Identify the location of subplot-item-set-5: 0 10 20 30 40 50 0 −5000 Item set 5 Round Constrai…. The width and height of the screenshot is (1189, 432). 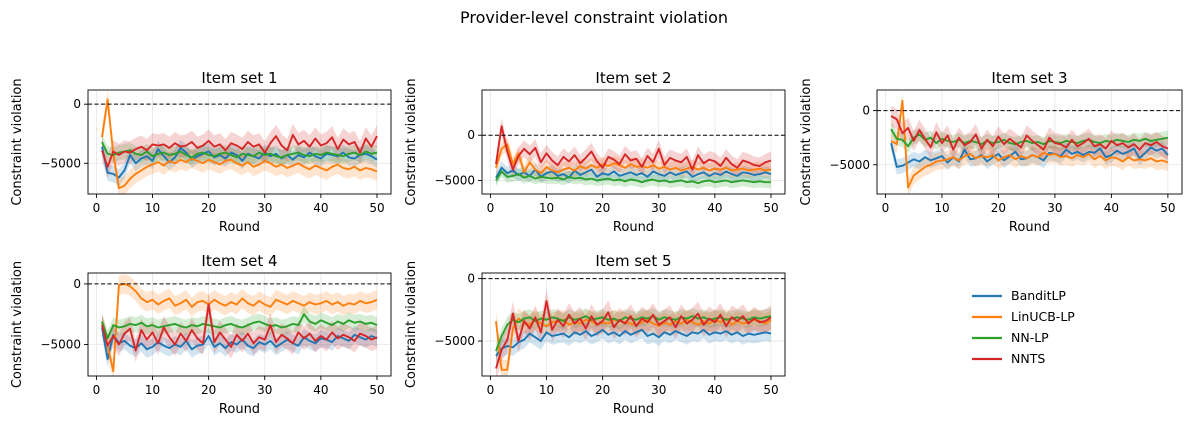
(595, 334).